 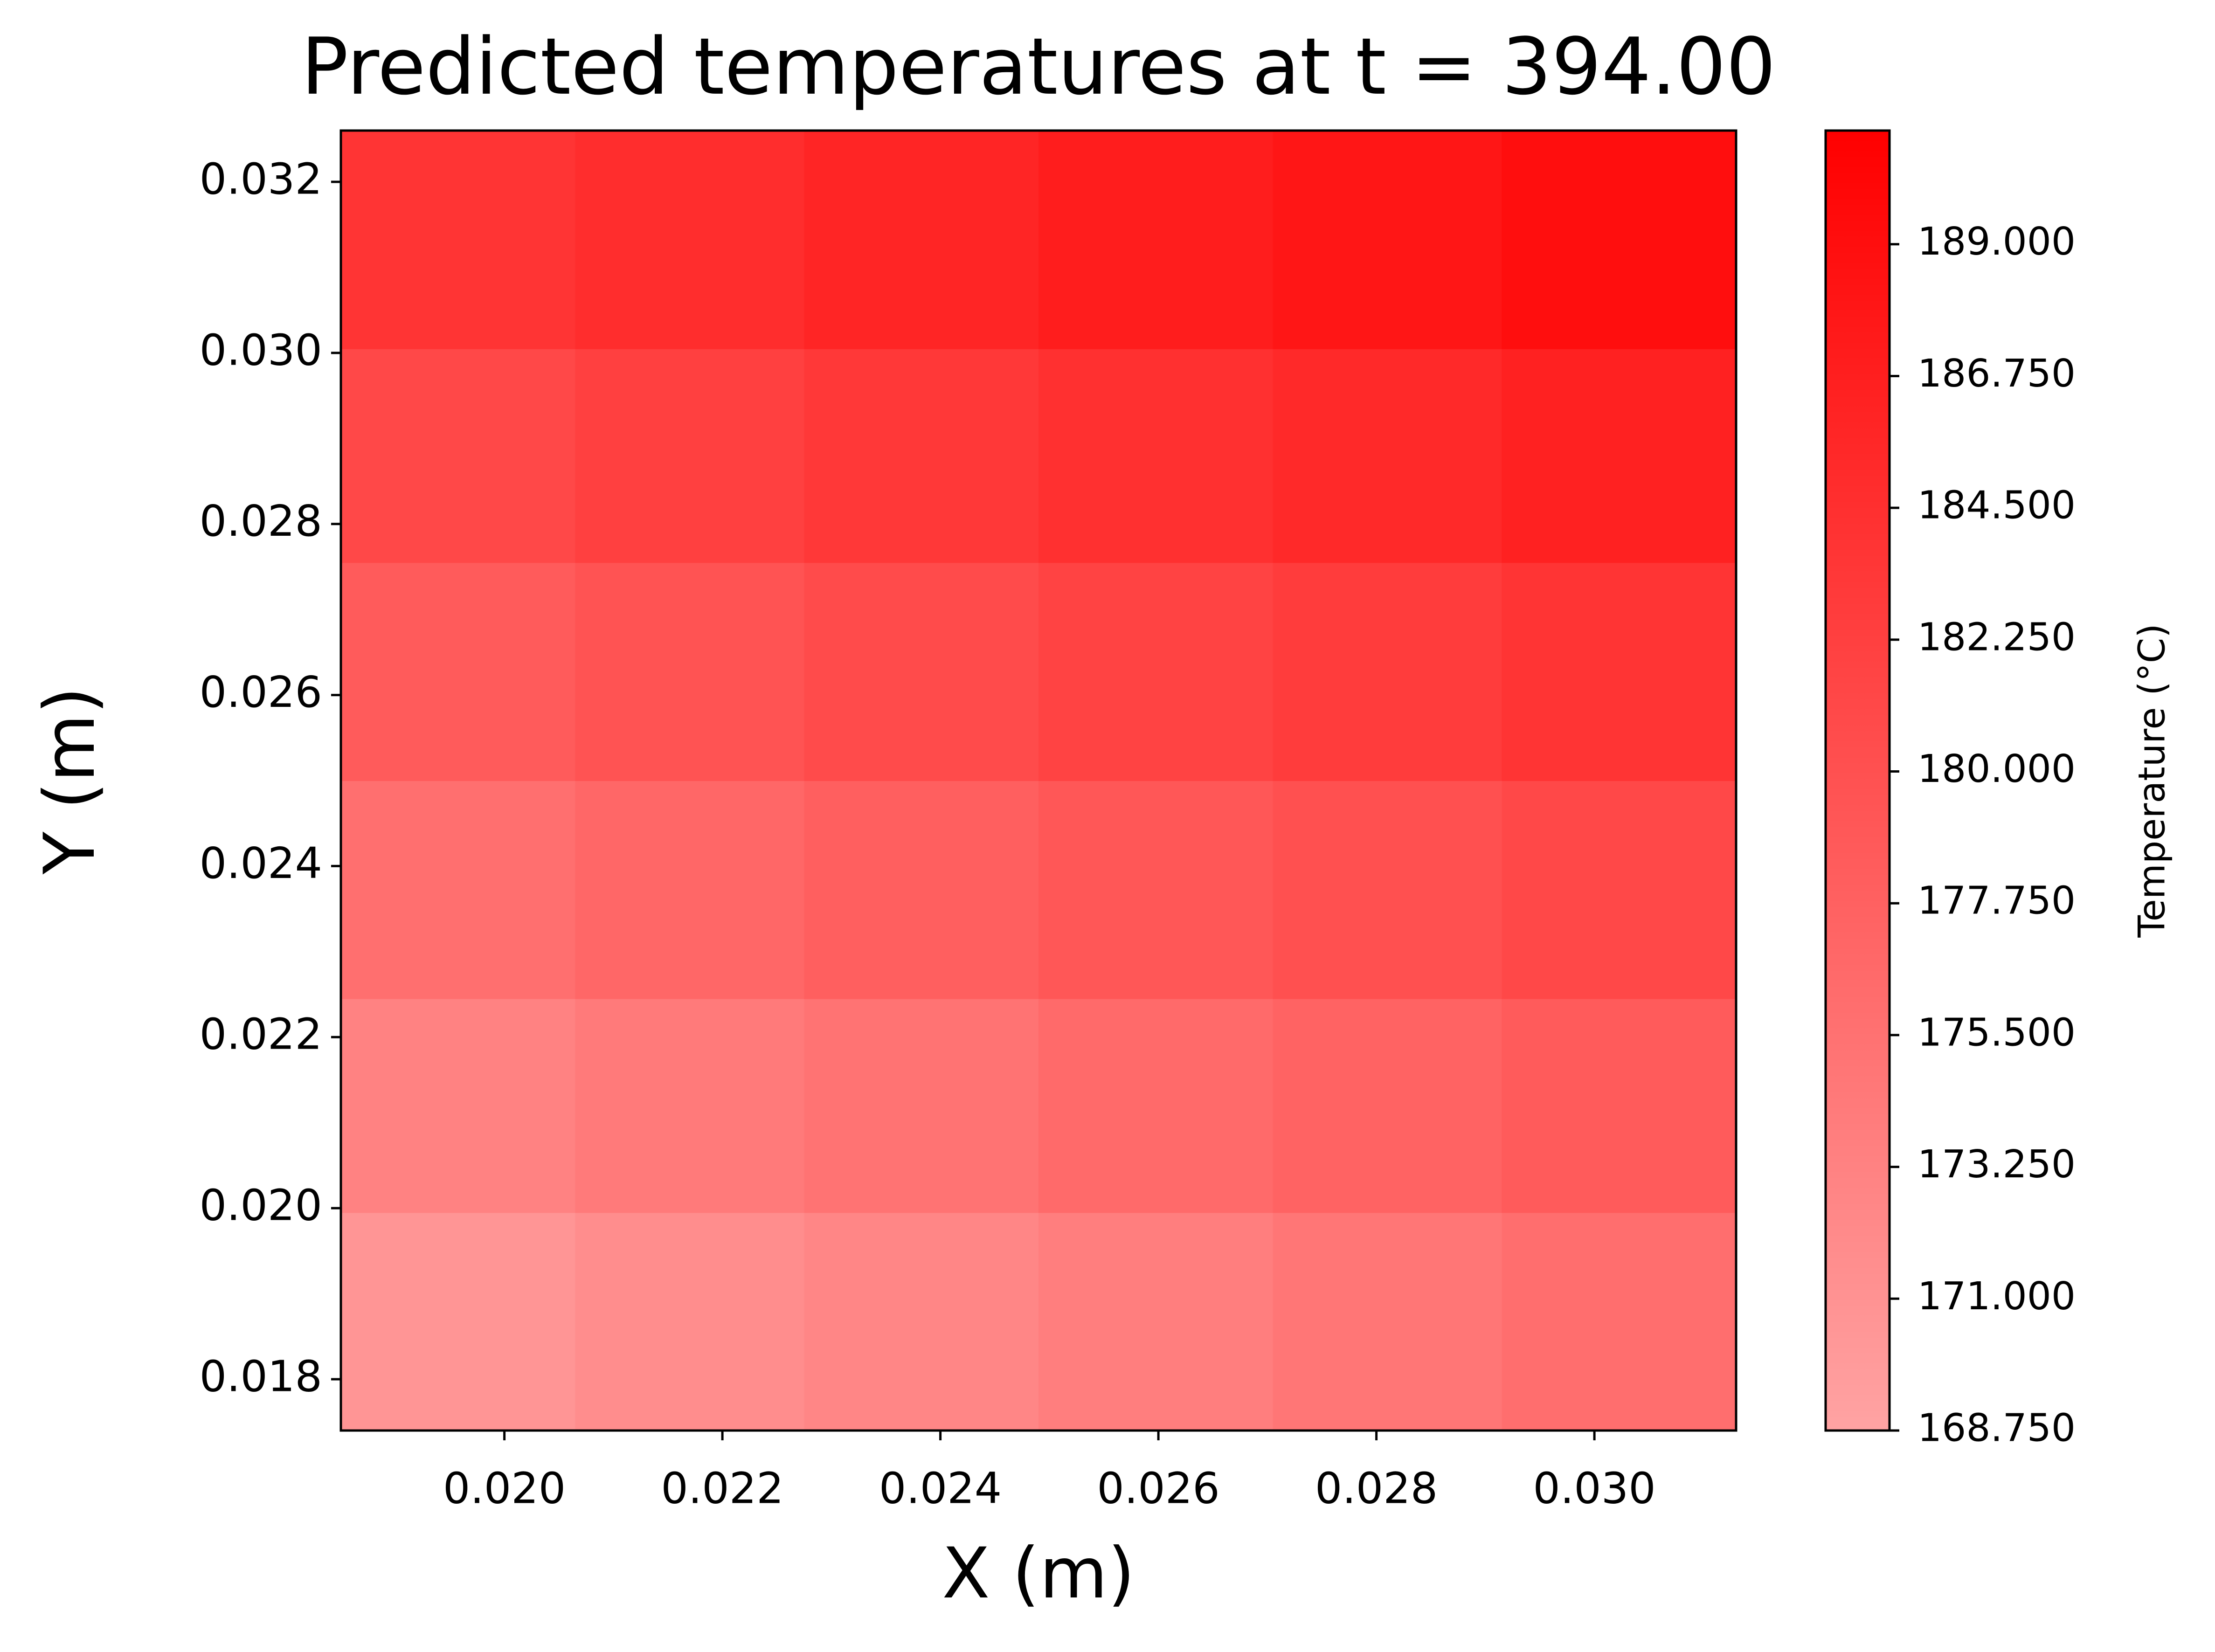 I want to click on y-tick-label: 0.032, so click(x=261, y=179).